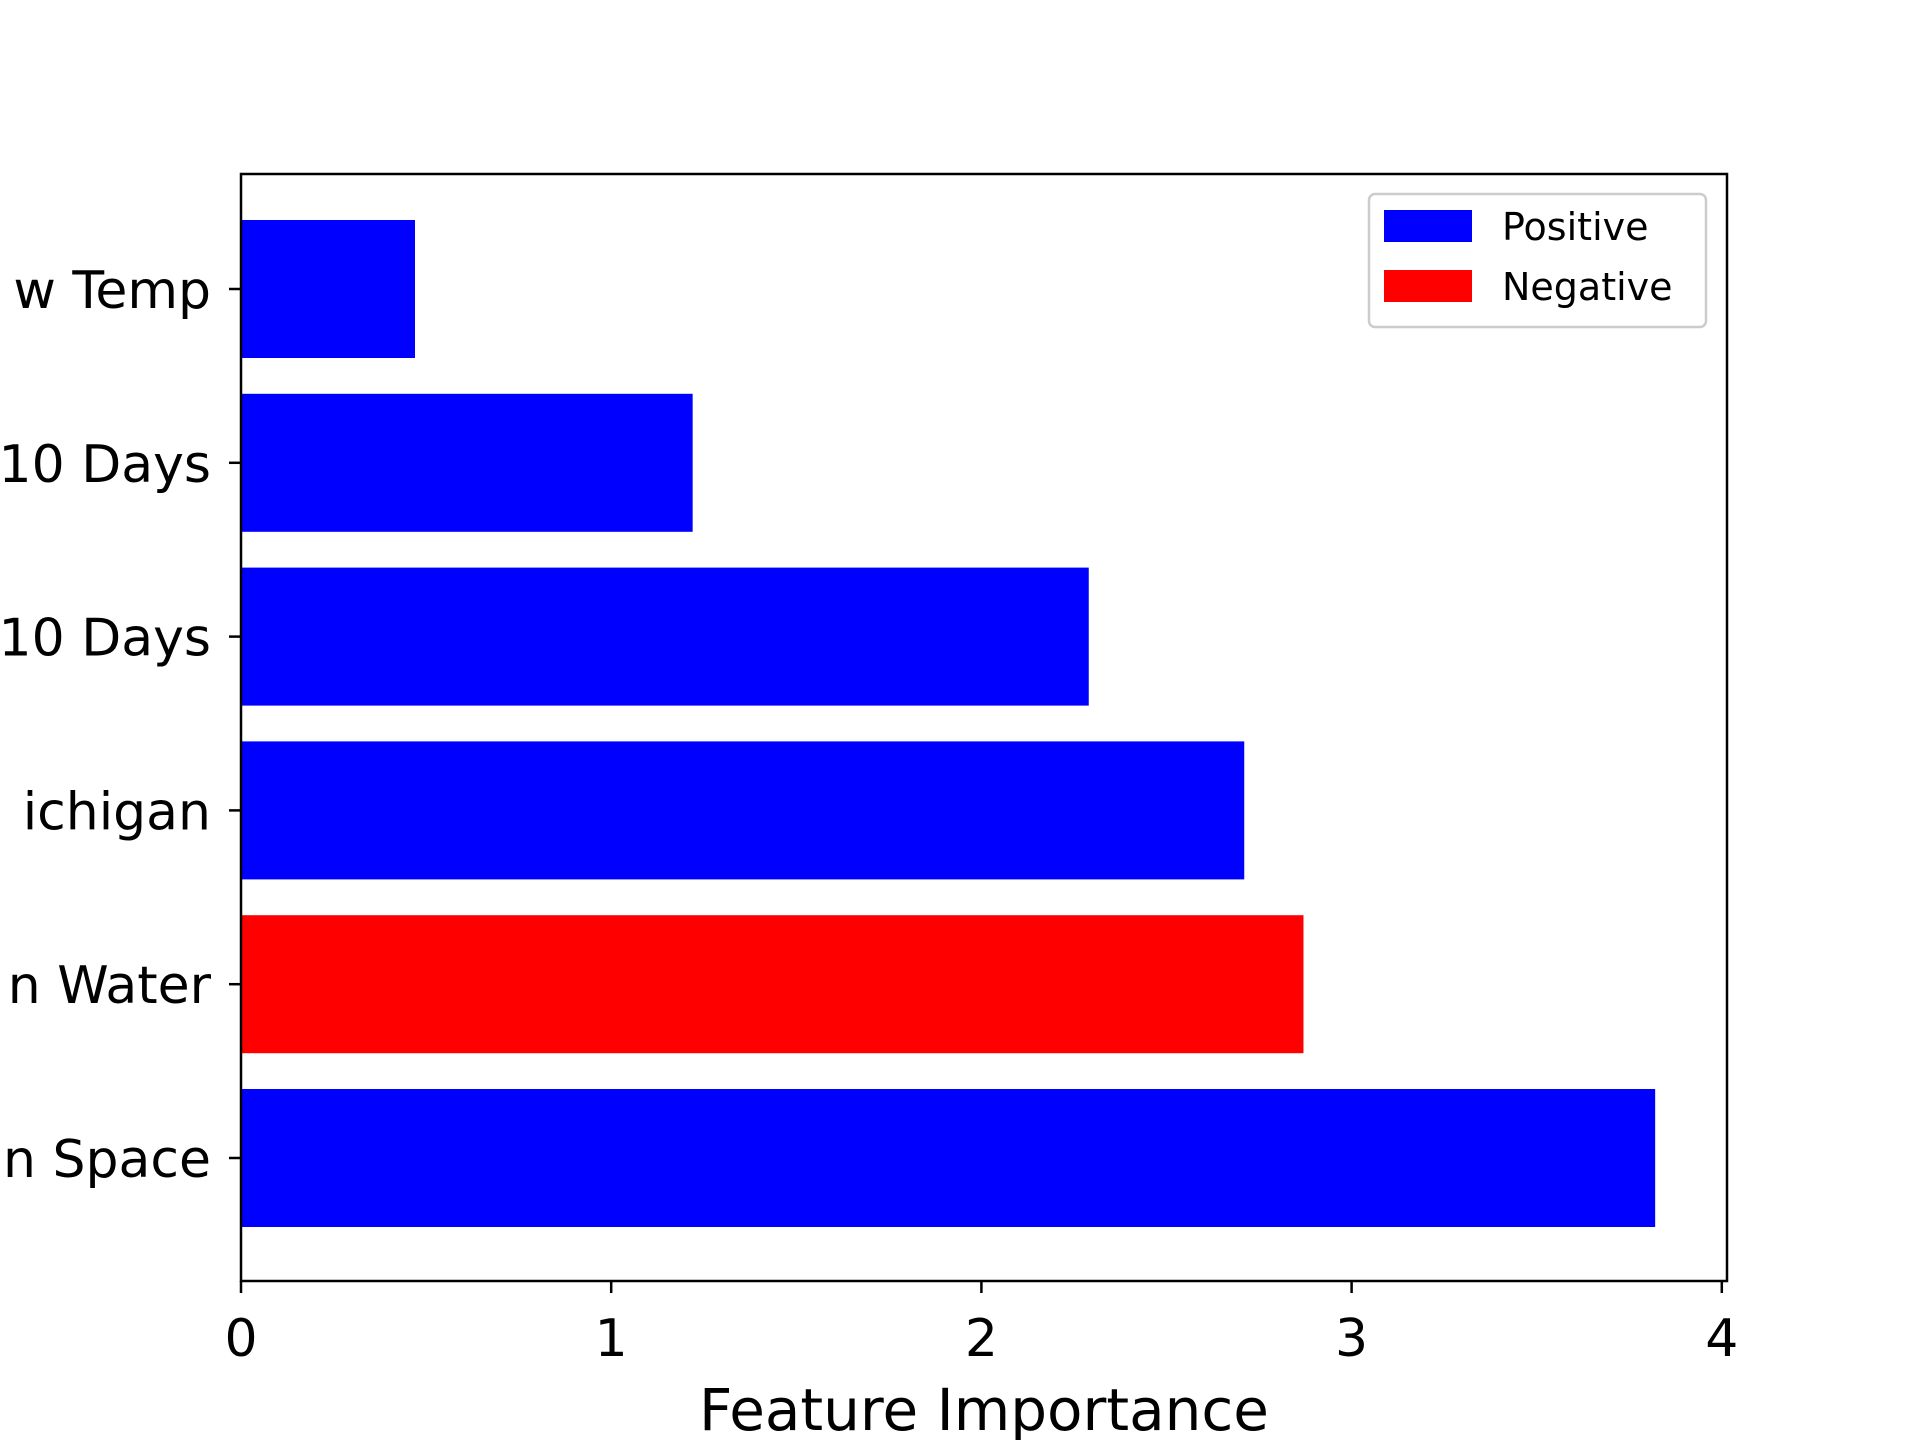 This screenshot has height=1440, width=1920. I want to click on y-tick-label-1: n Water, so click(110, 986).